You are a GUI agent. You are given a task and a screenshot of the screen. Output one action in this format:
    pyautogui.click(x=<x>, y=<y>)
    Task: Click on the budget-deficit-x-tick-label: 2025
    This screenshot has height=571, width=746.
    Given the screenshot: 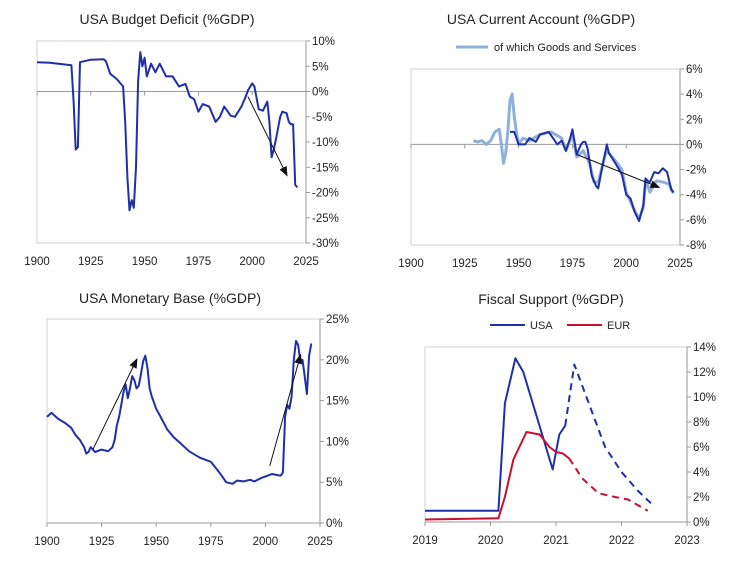 What is the action you would take?
    pyautogui.click(x=306, y=262)
    